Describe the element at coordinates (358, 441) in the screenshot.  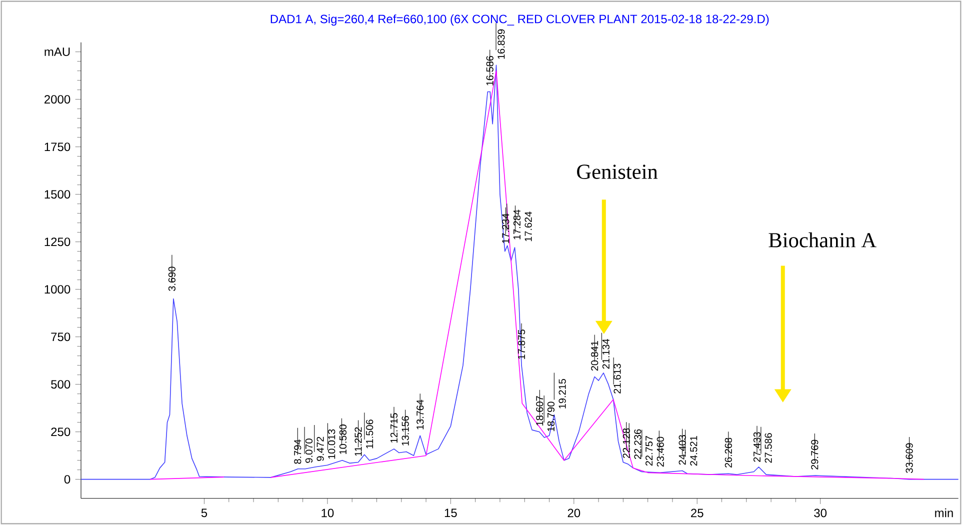
I see `annotation: 11.252` at that location.